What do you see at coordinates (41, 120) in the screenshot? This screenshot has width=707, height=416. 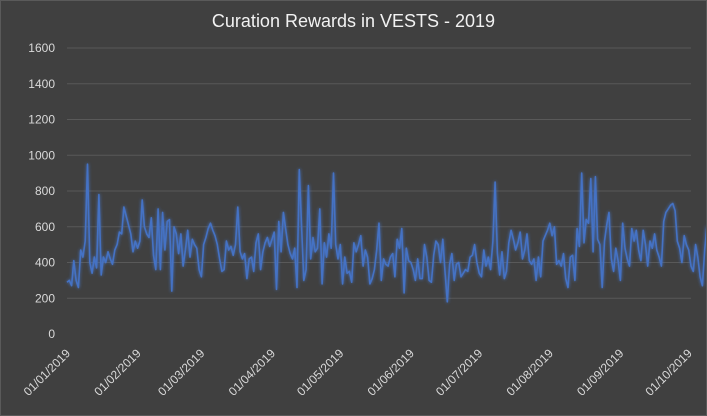 I see `y-tick-label: 1200` at bounding box center [41, 120].